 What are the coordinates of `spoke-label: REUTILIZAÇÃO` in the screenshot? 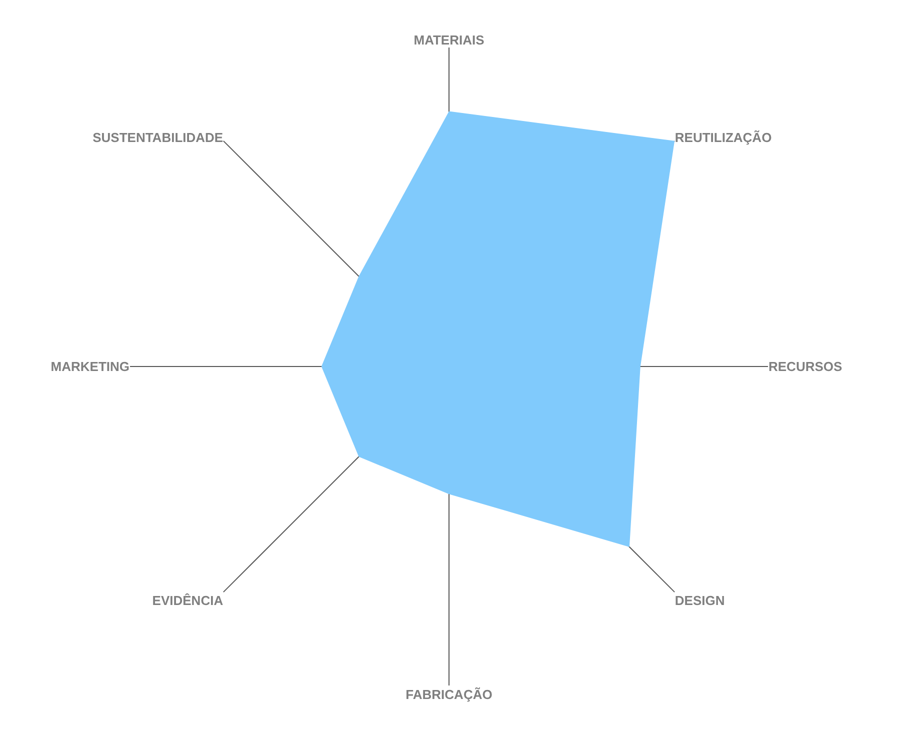 It's located at (723, 137).